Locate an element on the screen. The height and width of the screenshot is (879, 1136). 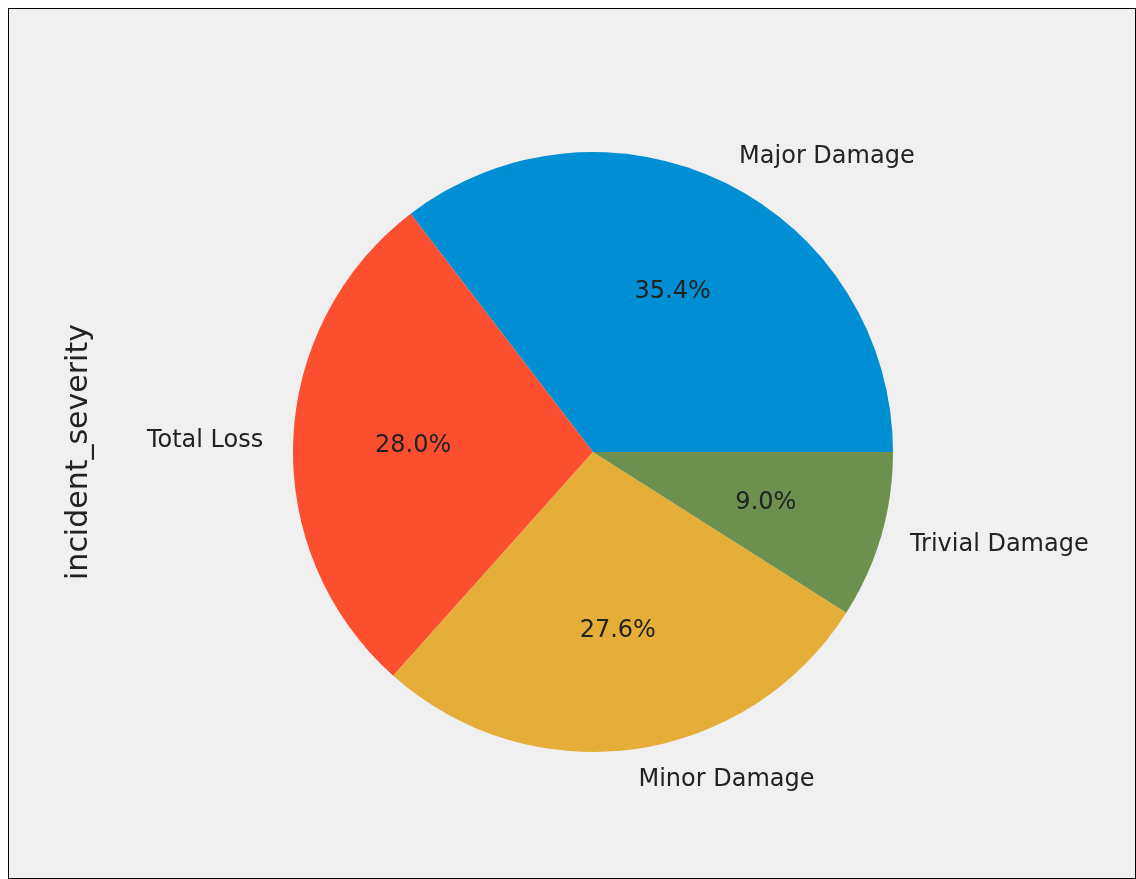
data-label: 9.0% is located at coordinates (766, 501).